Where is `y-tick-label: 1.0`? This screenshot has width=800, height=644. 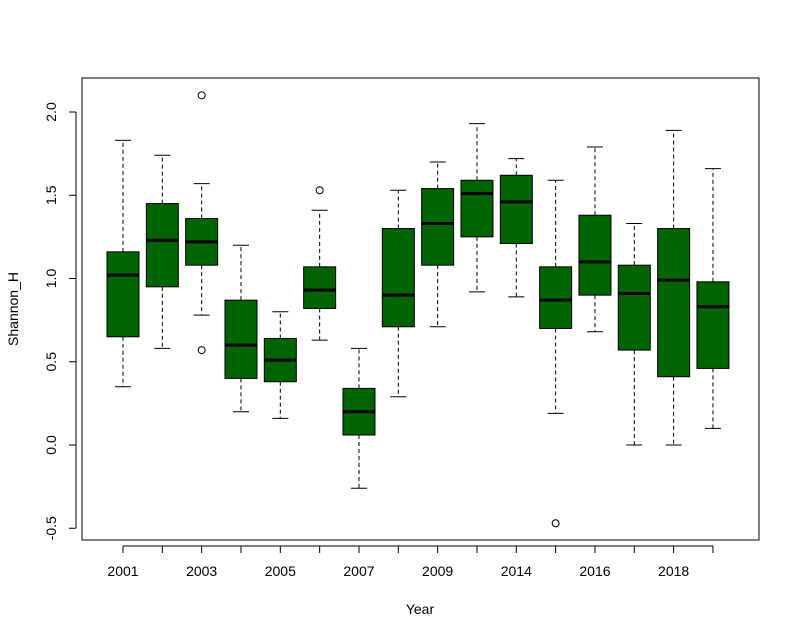 y-tick-label: 1.0 is located at coordinates (51, 279).